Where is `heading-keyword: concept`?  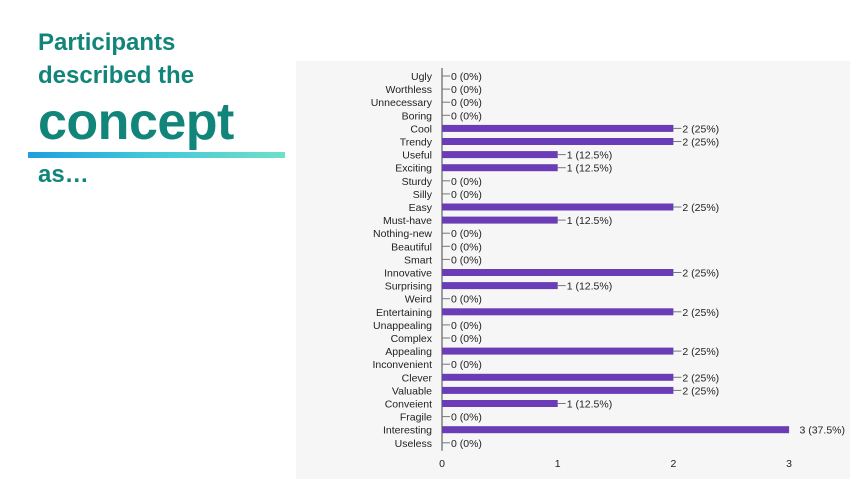
heading-keyword: concept is located at coordinates (136, 122).